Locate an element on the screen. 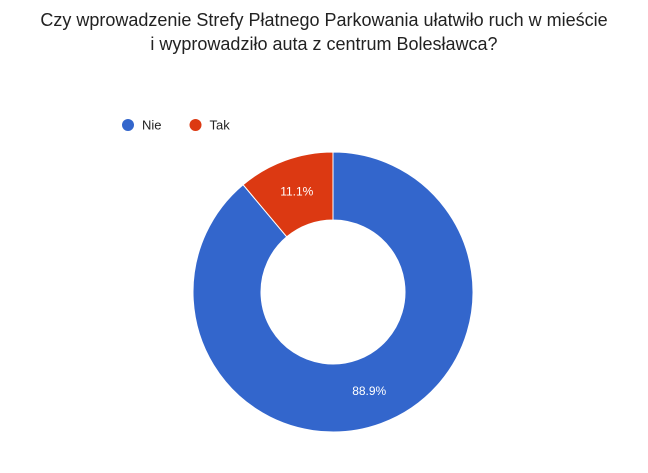 The height and width of the screenshot is (473, 648). slice is located at coordinates (288, 194).